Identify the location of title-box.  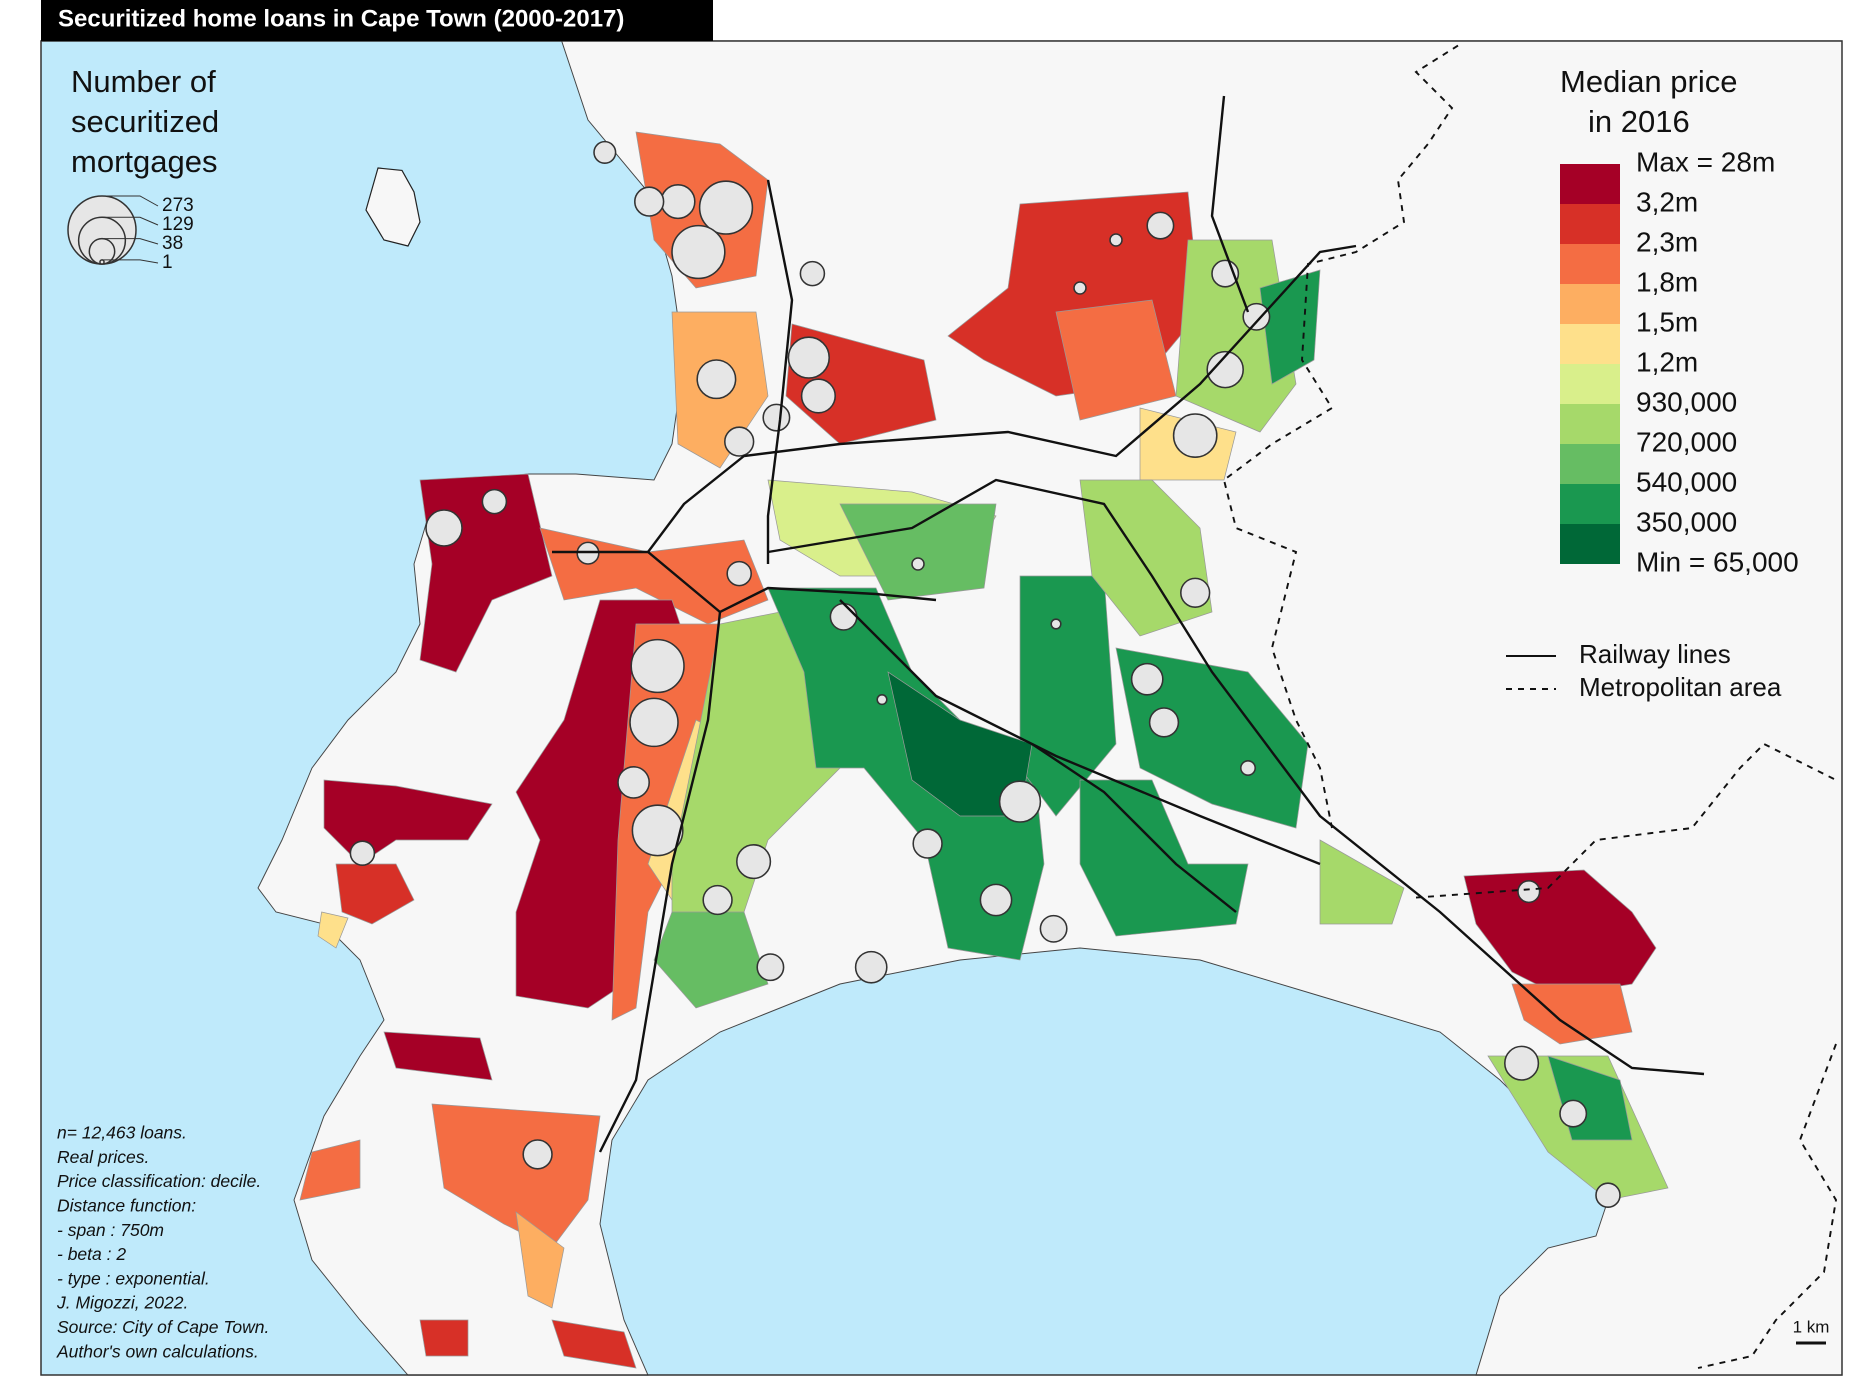
(377, 20).